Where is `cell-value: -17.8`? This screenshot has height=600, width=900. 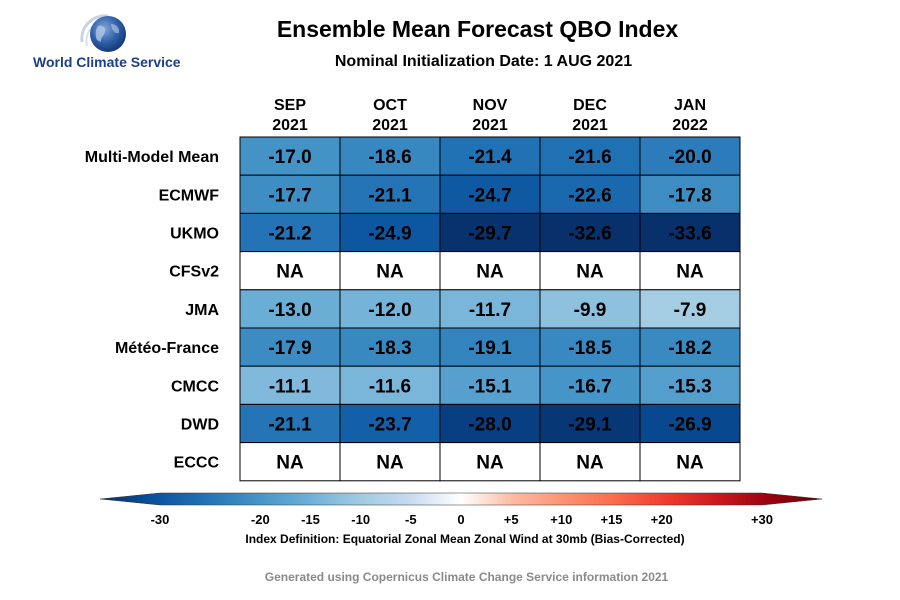 cell-value: -17.8 is located at coordinates (689, 195).